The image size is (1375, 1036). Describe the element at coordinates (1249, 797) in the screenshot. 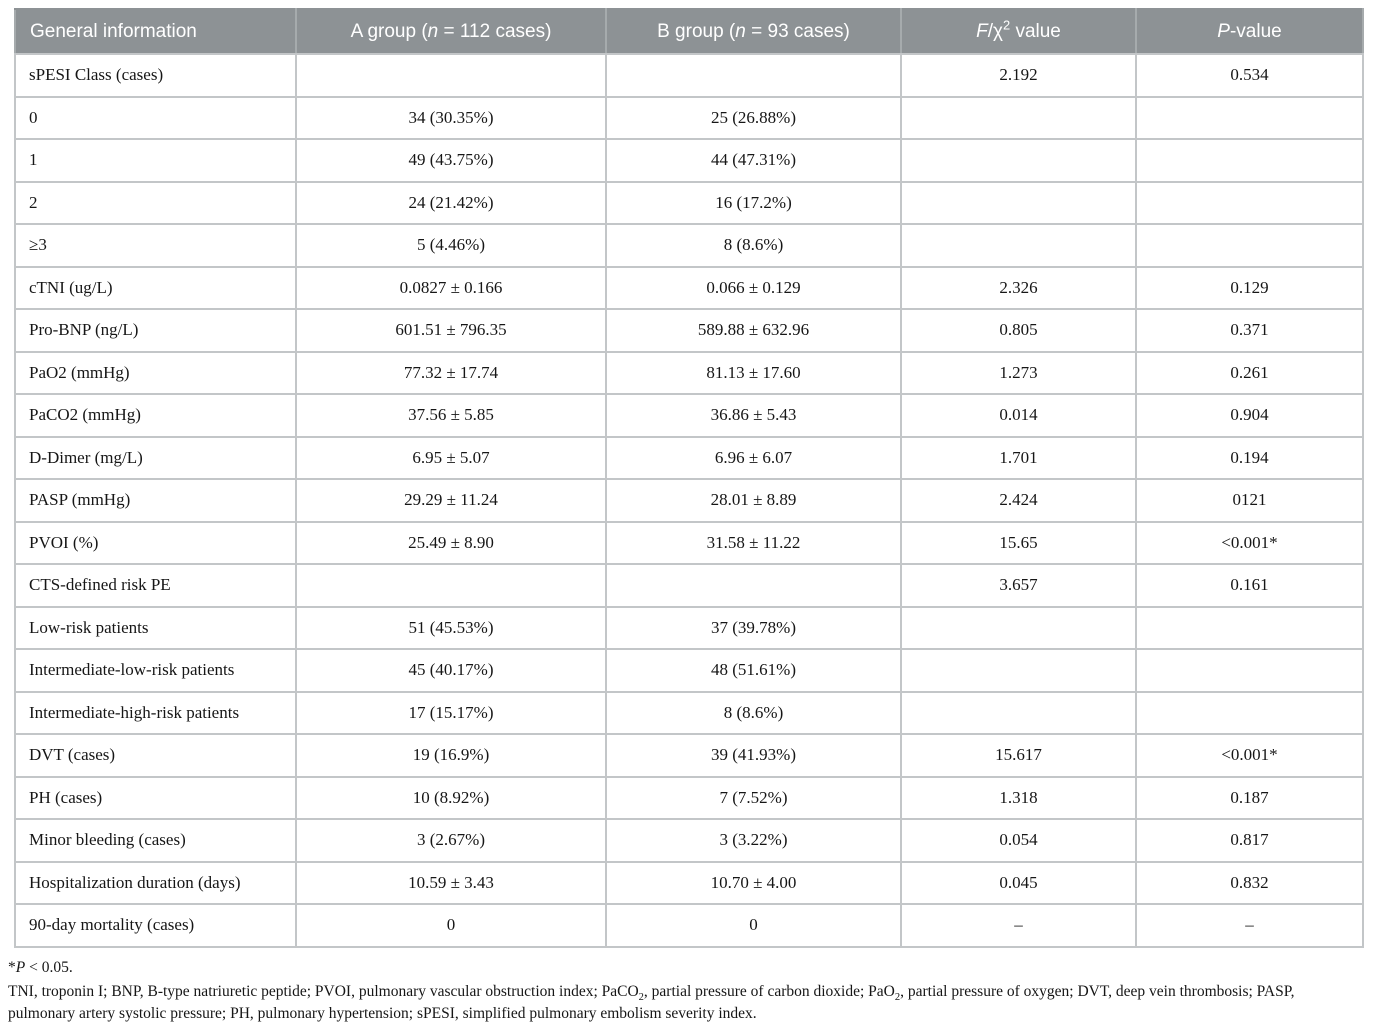

I see `p-value-cell: 0.187` at that location.